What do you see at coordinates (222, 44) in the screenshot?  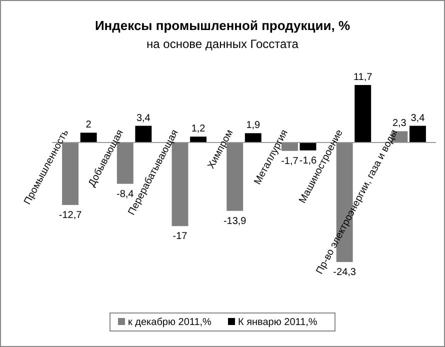 I see `chart-subtitle: на основе данных Госстата` at bounding box center [222, 44].